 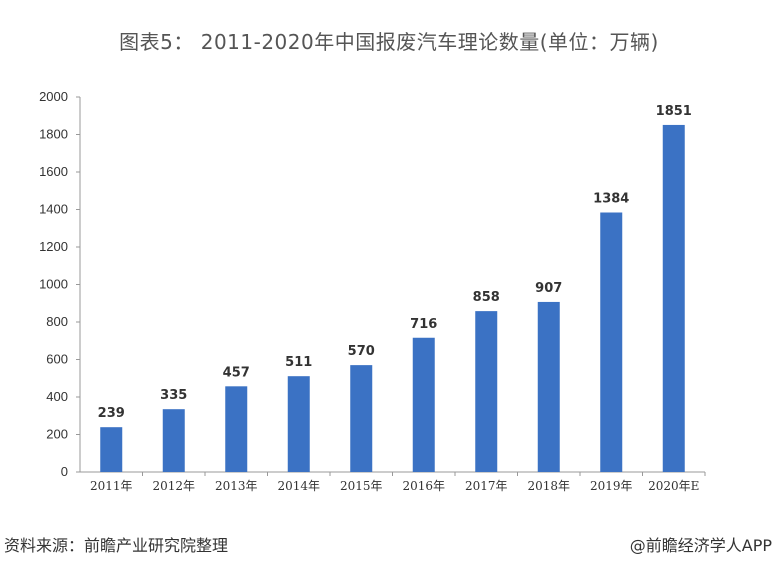 I want to click on x-category-label: 2020年E, so click(x=673, y=486).